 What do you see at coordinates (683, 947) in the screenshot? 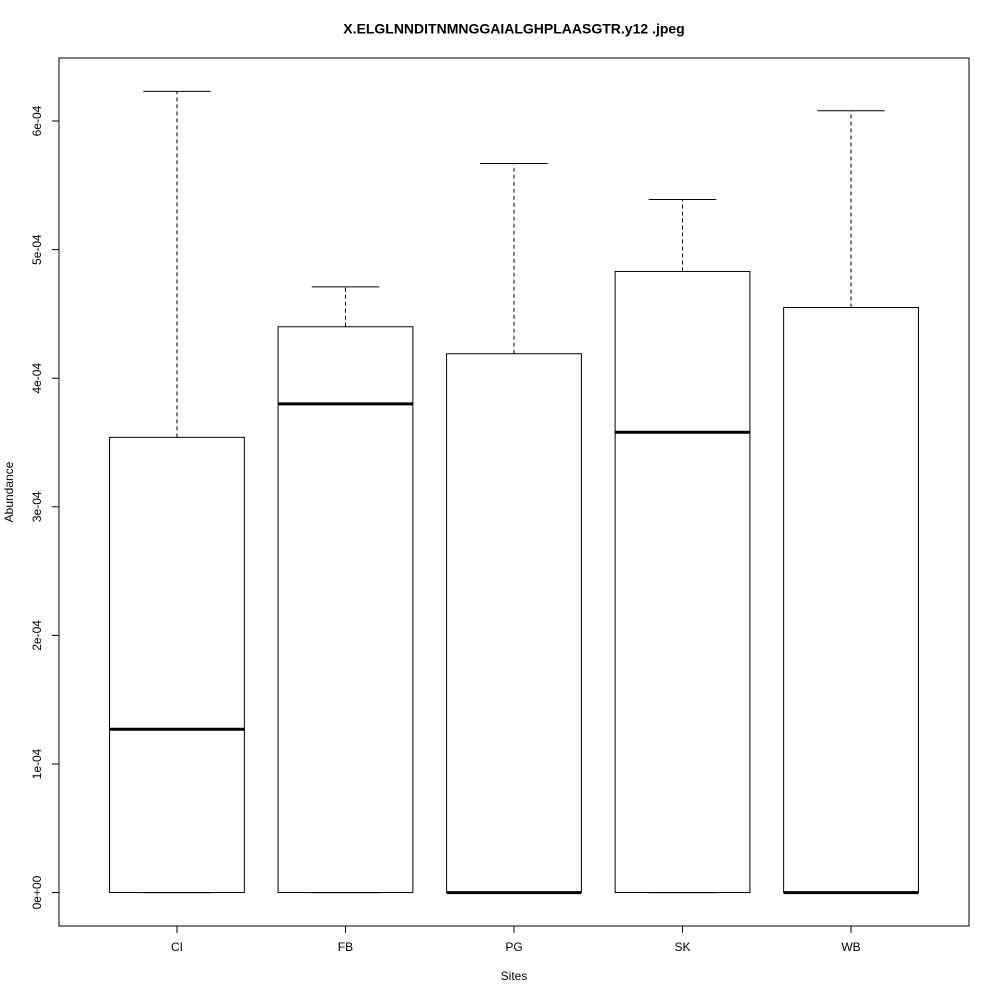
I see `x-tick-label: SK` at bounding box center [683, 947].